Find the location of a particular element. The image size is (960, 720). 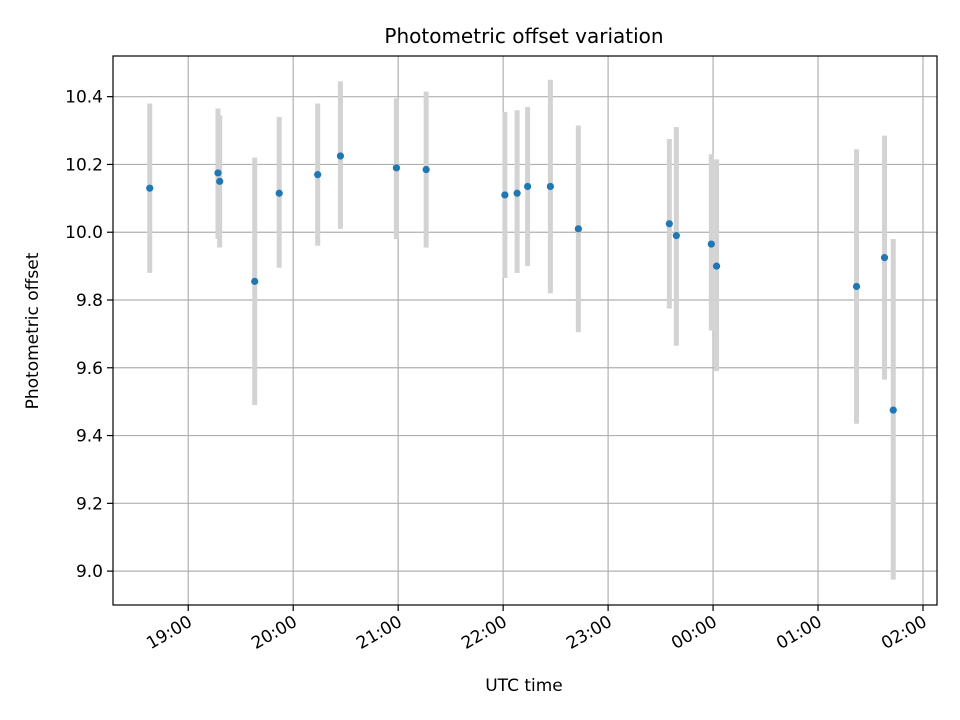

x-axis-label: UTC time is located at coordinates (524, 686).